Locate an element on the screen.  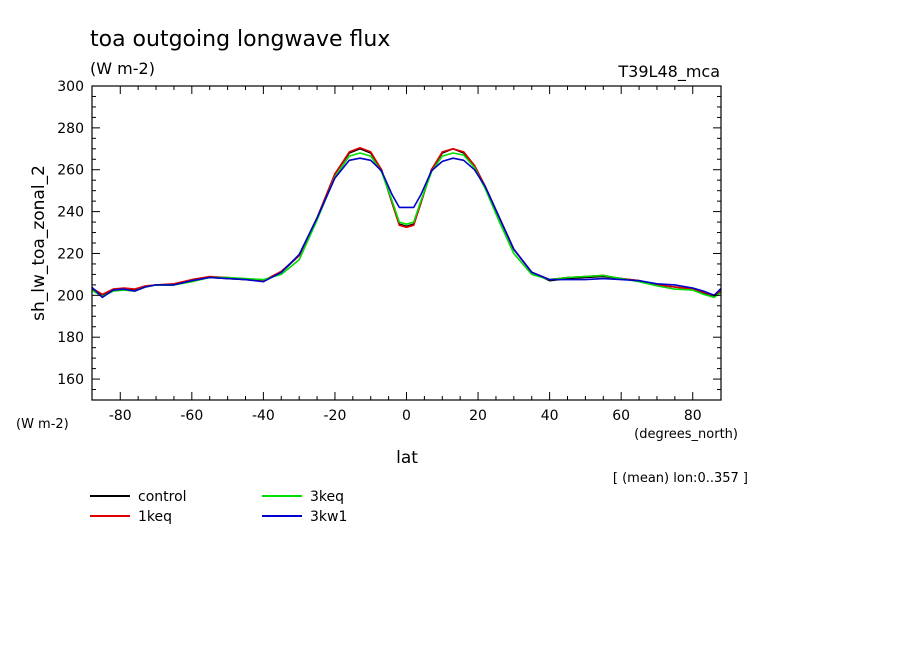
legend-label-3keq: 3keq is located at coordinates (327, 497).